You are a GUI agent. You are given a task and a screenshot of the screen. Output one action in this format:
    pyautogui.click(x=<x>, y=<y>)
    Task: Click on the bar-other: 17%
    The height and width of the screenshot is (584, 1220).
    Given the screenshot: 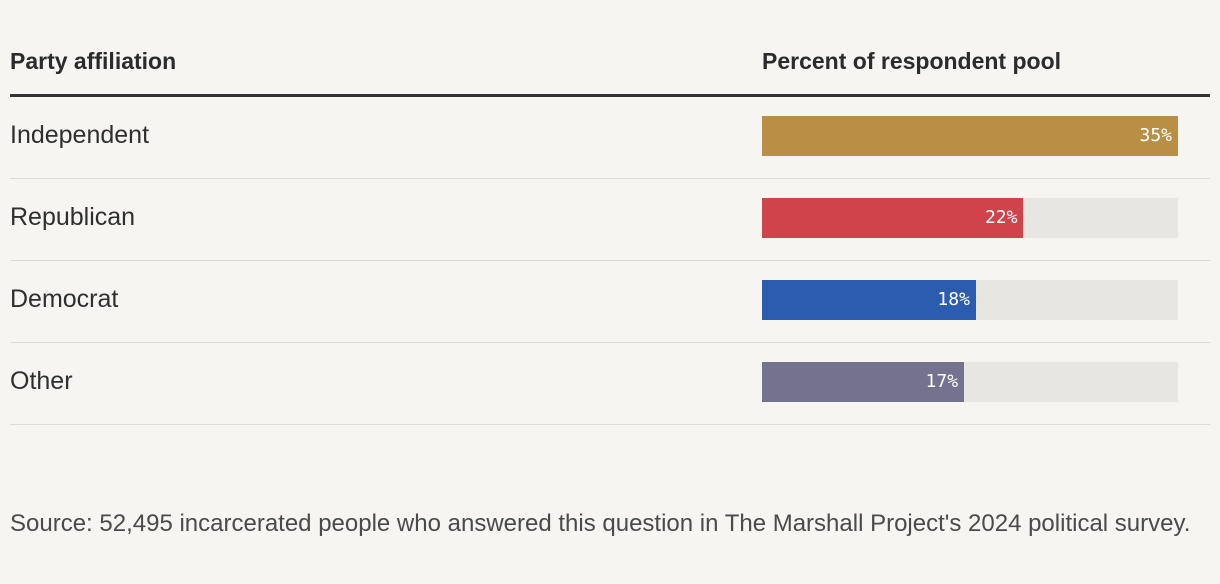 What is the action you would take?
    pyautogui.click(x=863, y=382)
    